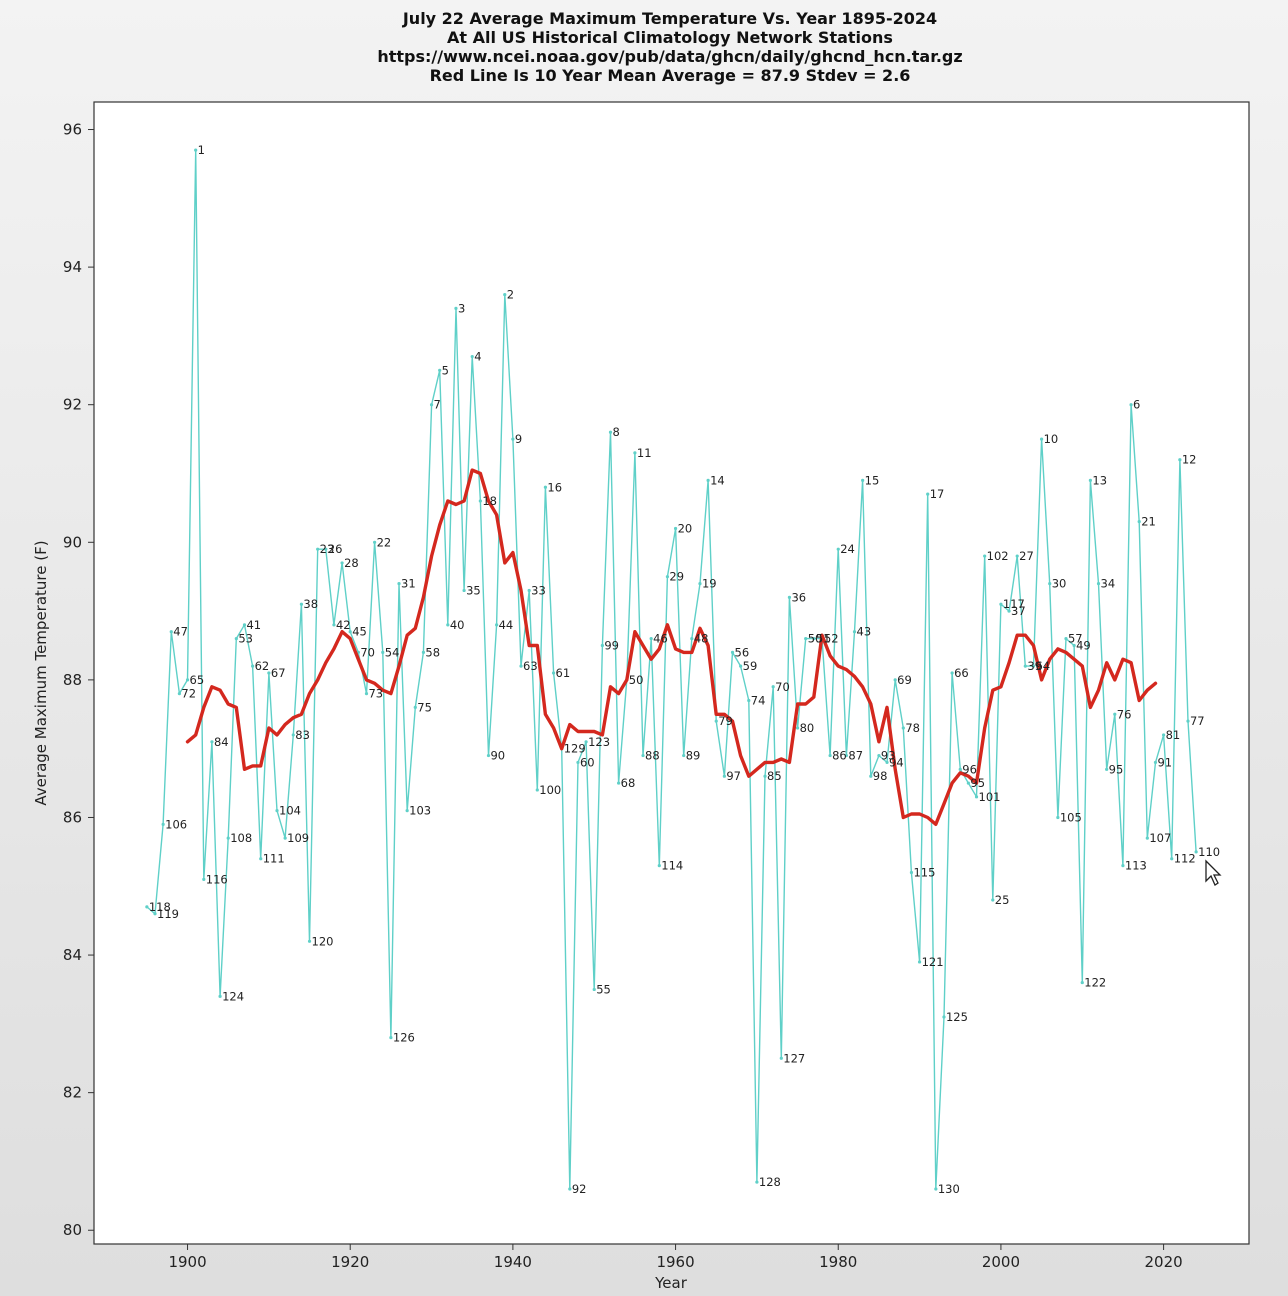 The height and width of the screenshot is (1296, 1288). Describe the element at coordinates (274, 859) in the screenshot. I see `point-rank-label: 111` at that location.